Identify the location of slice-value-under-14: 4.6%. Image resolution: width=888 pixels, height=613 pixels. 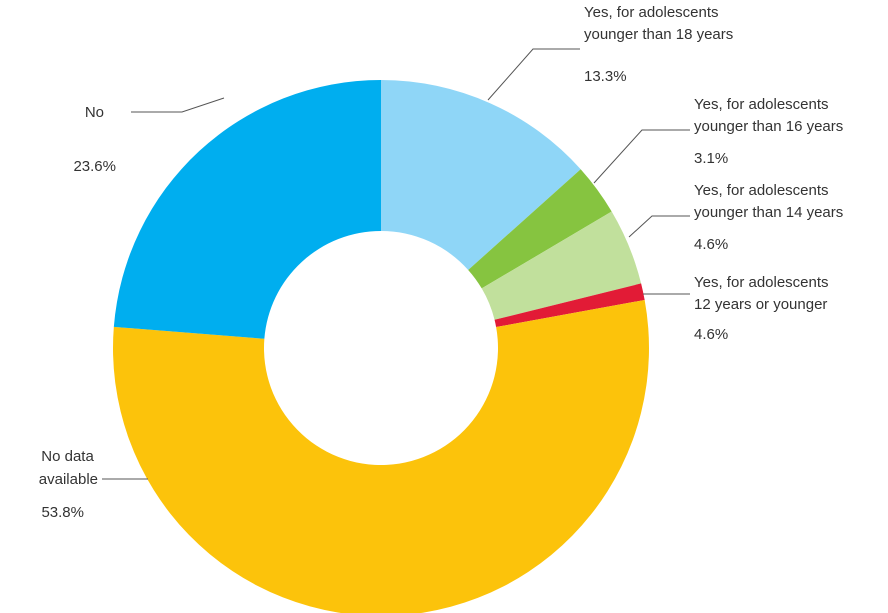
(711, 244).